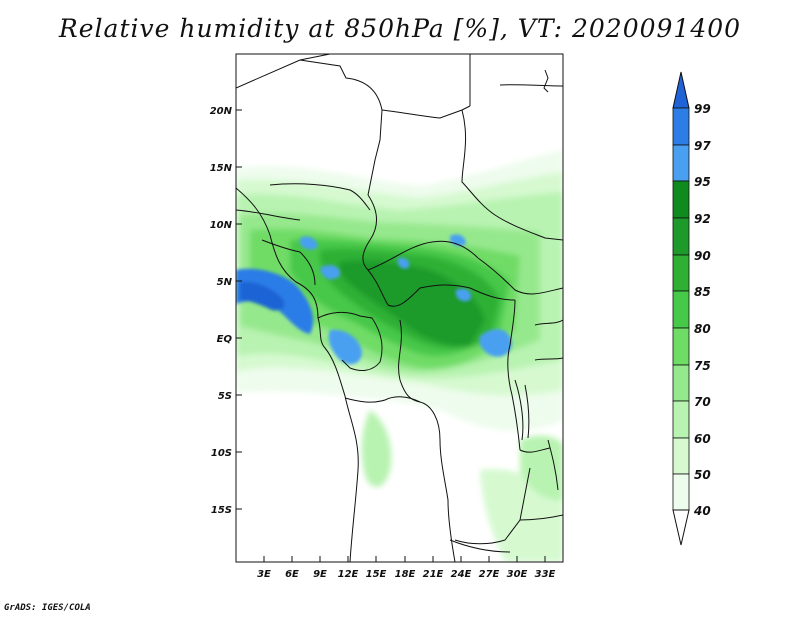 This screenshot has height=618, width=800. I want to click on colorbar-label: 95, so click(702, 182).